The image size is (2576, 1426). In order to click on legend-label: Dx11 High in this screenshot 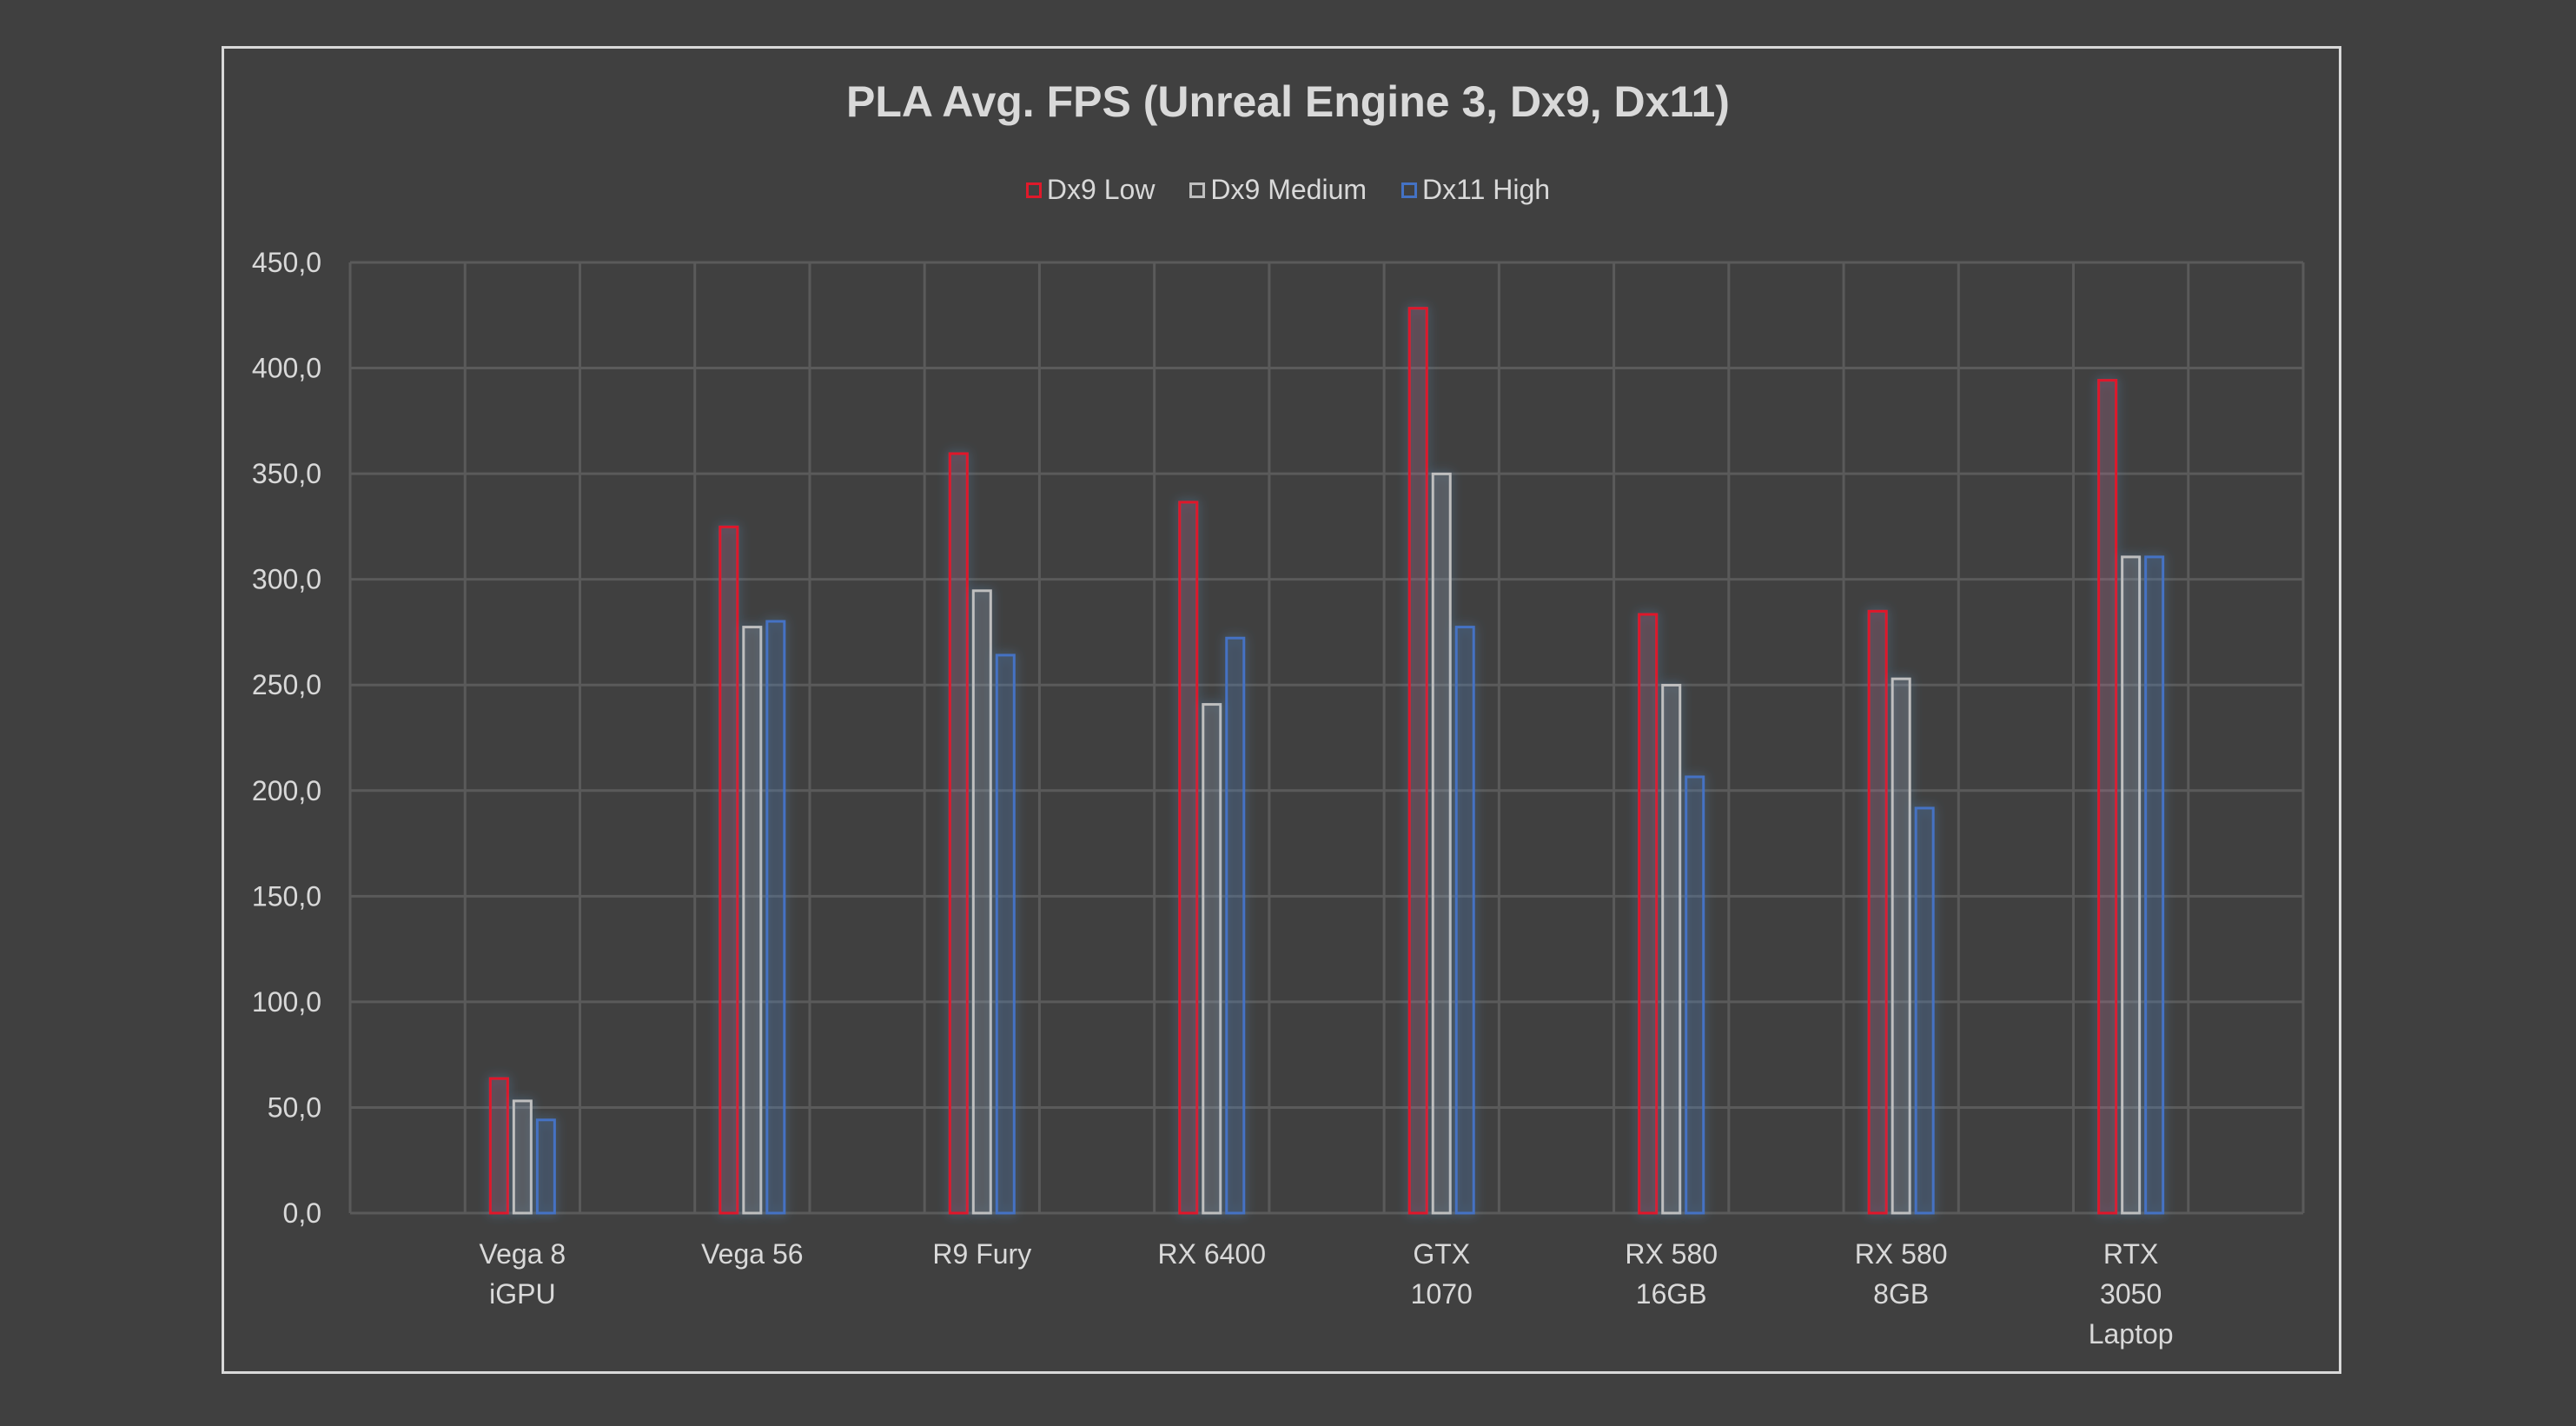, I will do `click(1486, 189)`.